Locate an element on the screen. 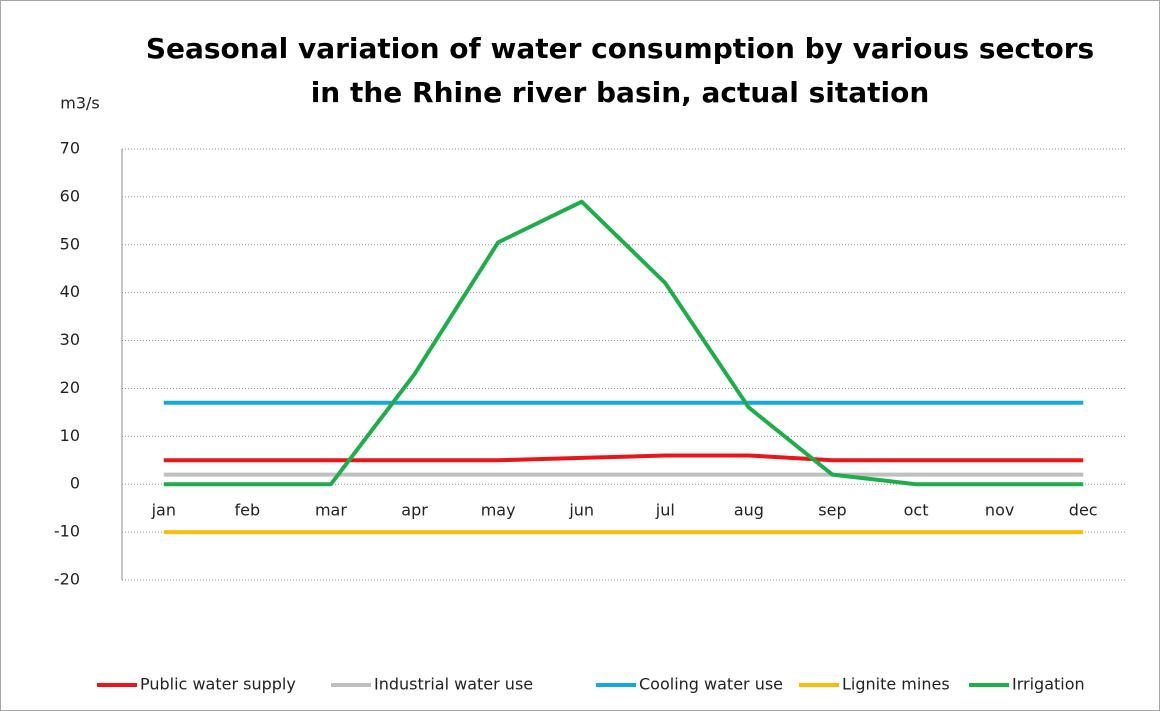 Image resolution: width=1160 pixels, height=711 pixels. x-tick-label: sep is located at coordinates (832, 510).